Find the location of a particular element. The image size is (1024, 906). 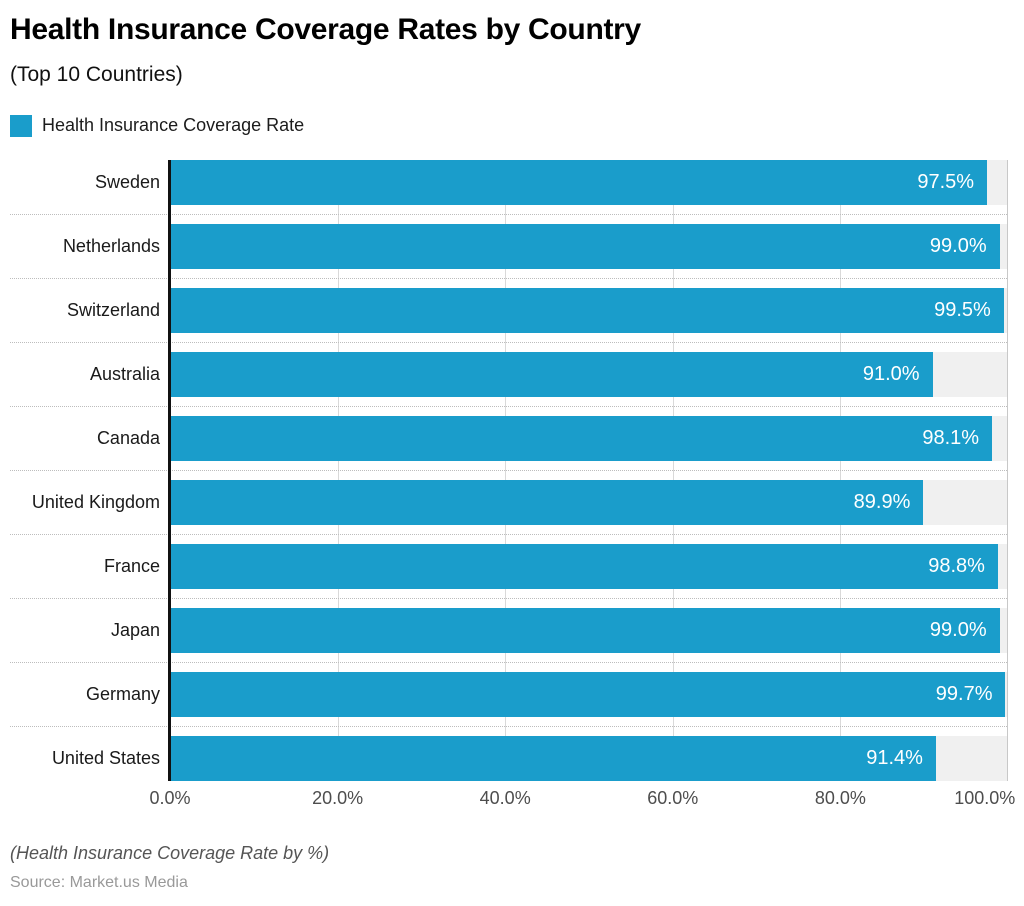

chart-row-switzerland: Switzerland 99.5% is located at coordinates (509, 310).